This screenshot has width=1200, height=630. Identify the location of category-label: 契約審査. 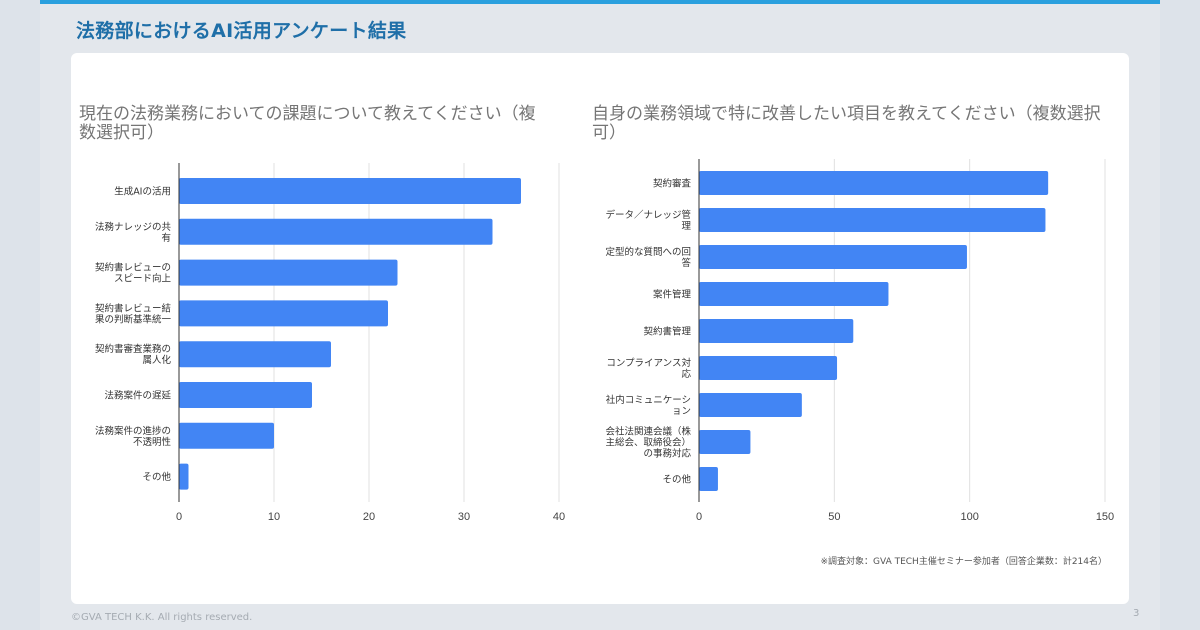
(672, 184).